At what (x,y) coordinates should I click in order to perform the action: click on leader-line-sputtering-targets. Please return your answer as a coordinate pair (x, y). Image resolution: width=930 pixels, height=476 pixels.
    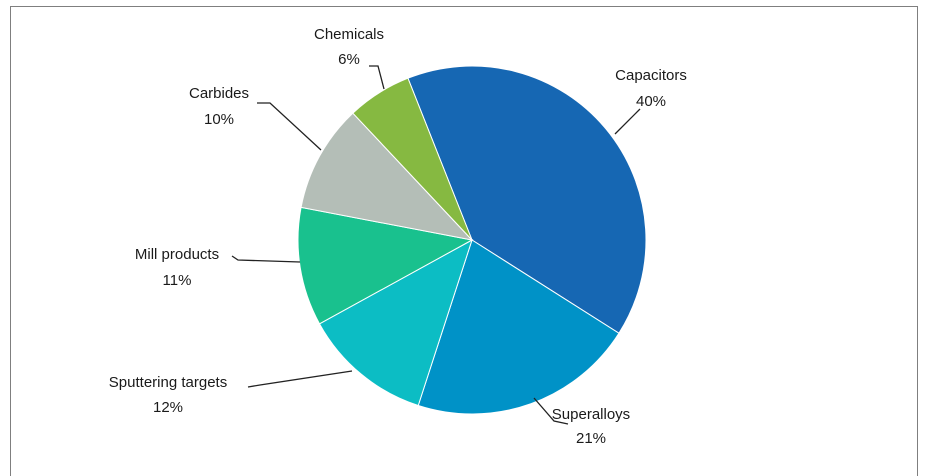
    Looking at the image, I should click on (300, 379).